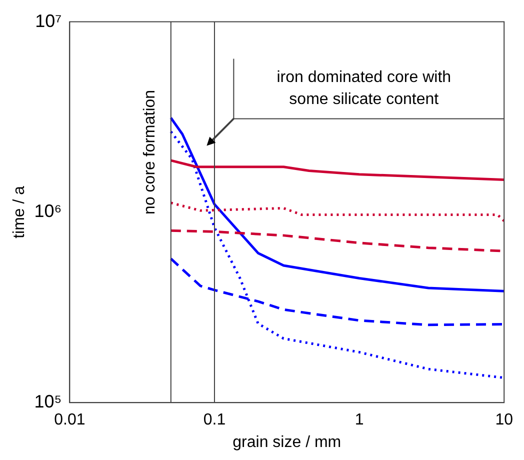 Image resolution: width=524 pixels, height=460 pixels. I want to click on y-tick-label: 10⁶, so click(48, 211).